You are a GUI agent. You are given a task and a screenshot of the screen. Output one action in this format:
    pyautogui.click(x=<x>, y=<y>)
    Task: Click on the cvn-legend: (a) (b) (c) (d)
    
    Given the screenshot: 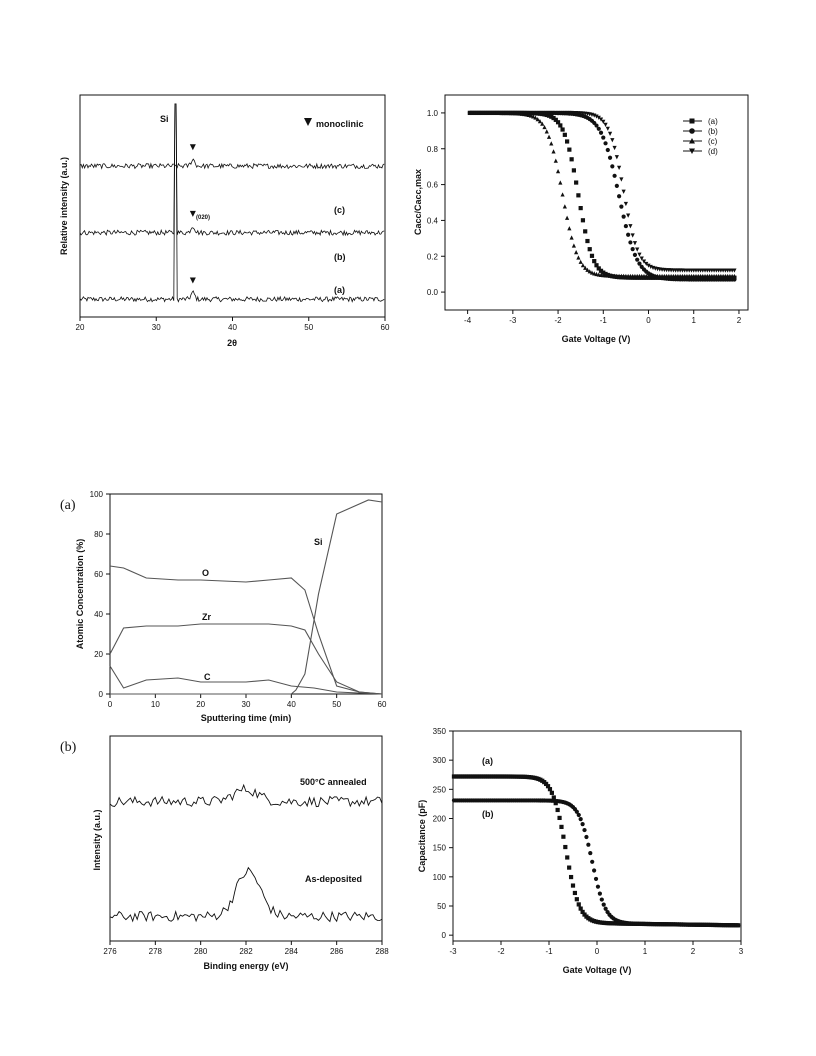 What is the action you would take?
    pyautogui.click(x=700, y=136)
    